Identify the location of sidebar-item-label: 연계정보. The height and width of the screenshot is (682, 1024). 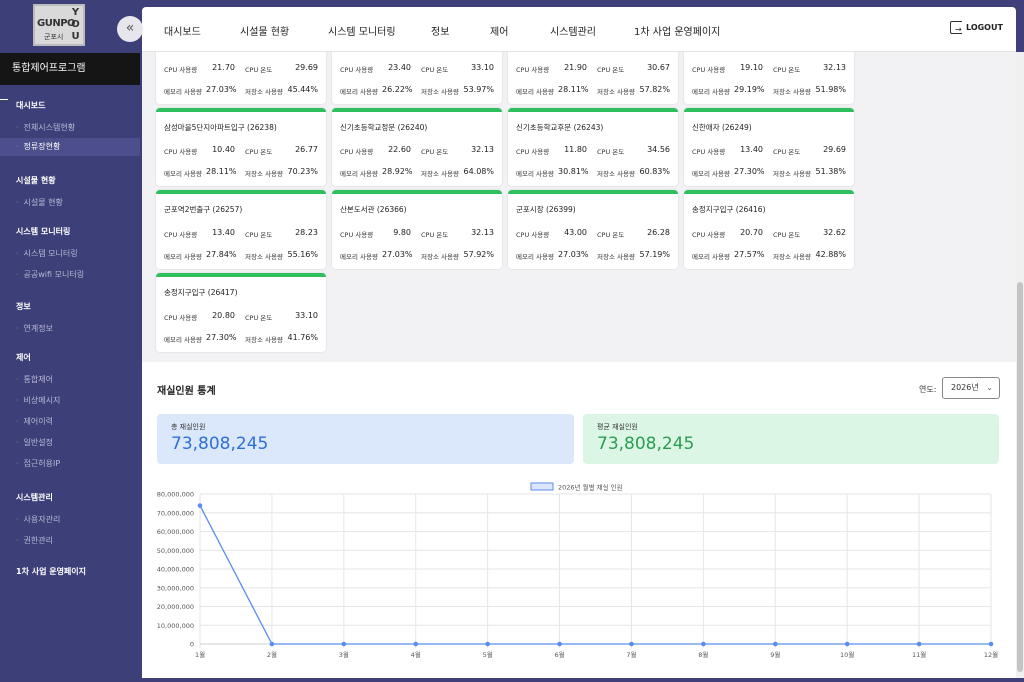
(38, 328).